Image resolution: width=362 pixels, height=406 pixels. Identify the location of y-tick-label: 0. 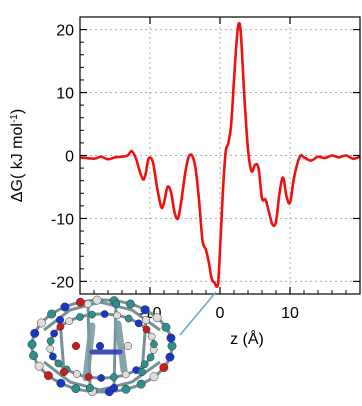
(69, 157).